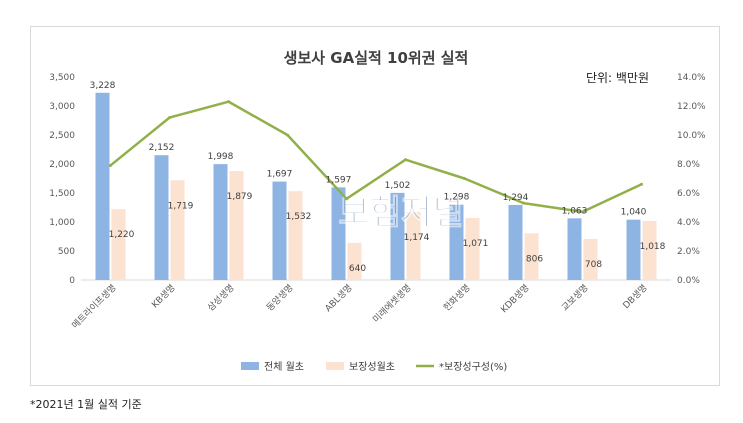 The width and height of the screenshot is (743, 423). I want to click on y-right-tick: 8.0%, so click(688, 165).